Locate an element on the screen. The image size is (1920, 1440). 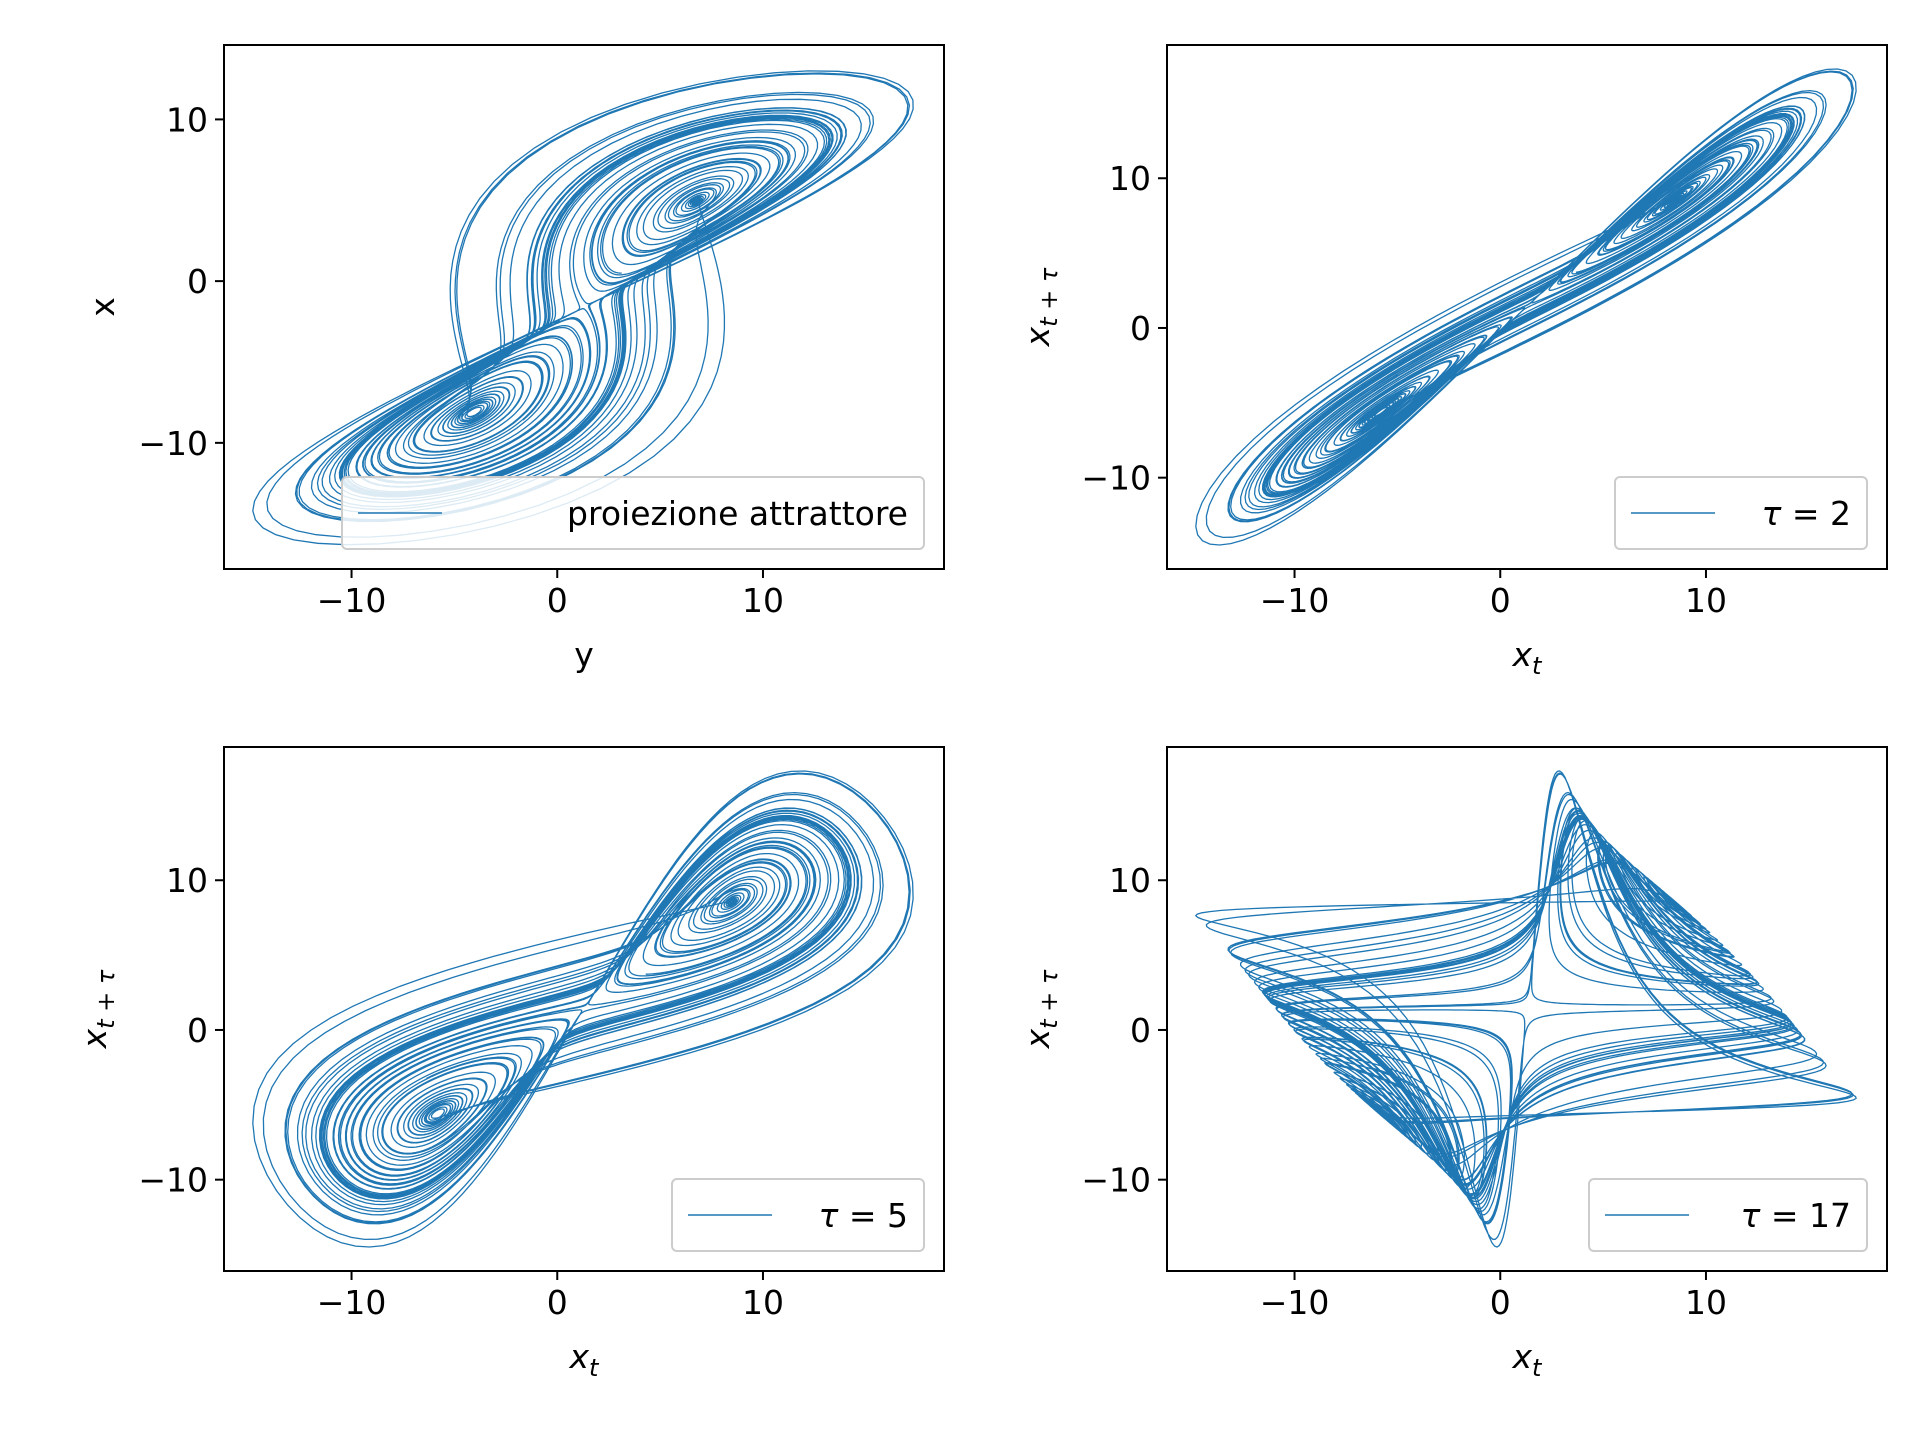
series-line-bottom-right is located at coordinates (1525, 1009).